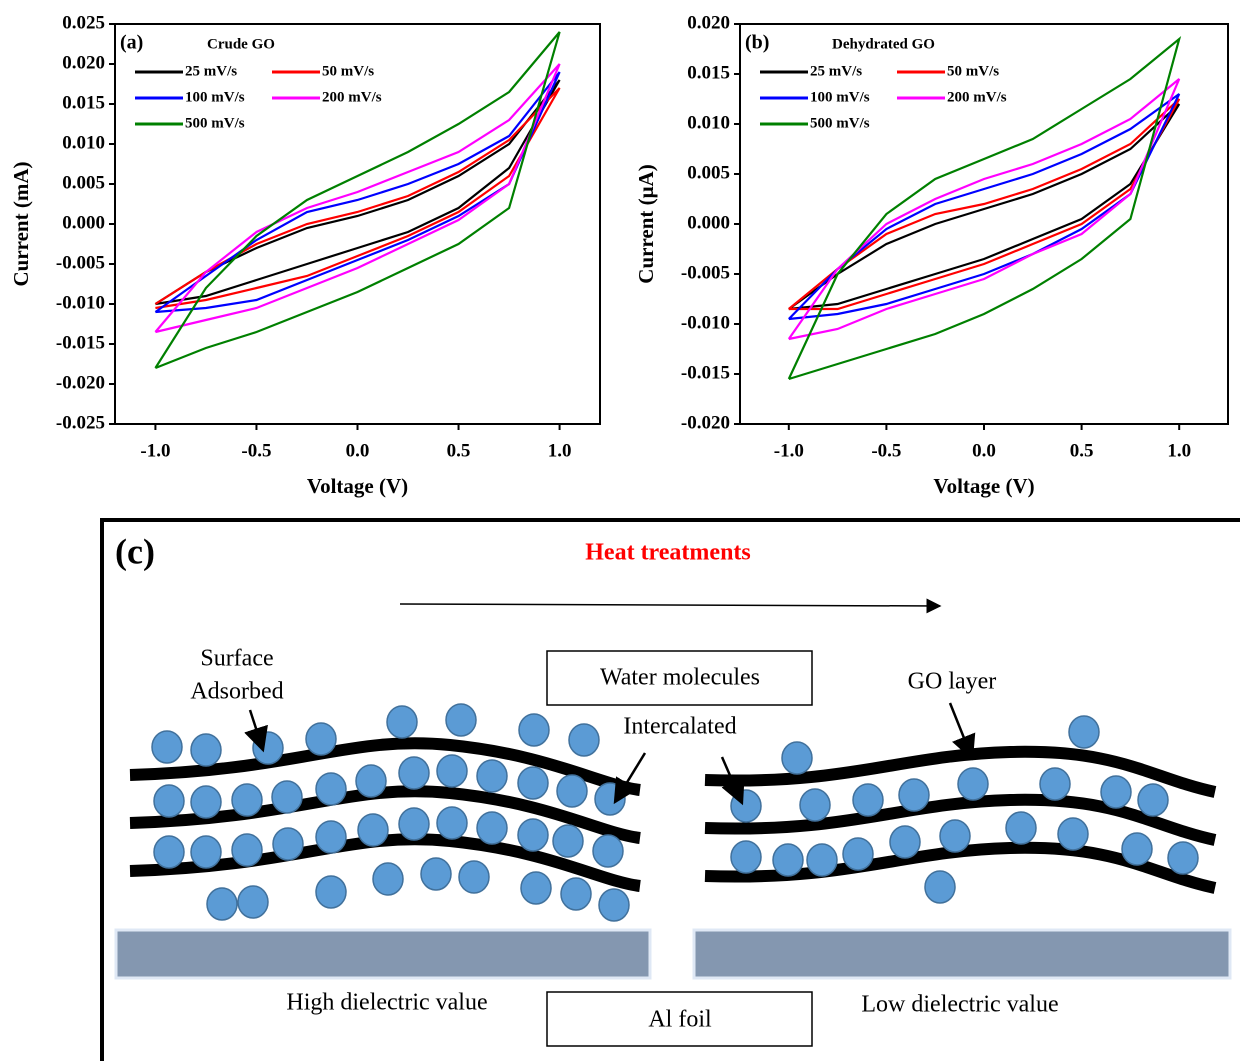 This screenshot has height=1061, width=1240. Describe the element at coordinates (705, 372) in the screenshot. I see `y-tick-label: -0.015` at that location.